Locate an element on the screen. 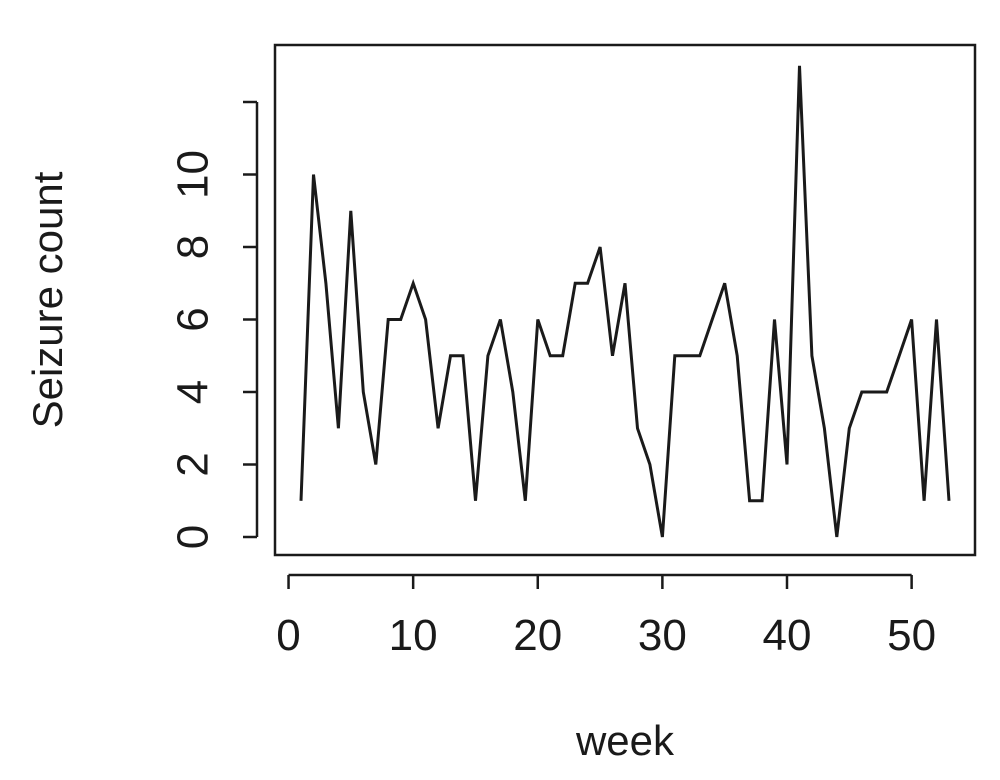 This screenshot has height=780, width=1000. x-tick-label: 0 is located at coordinates (288, 635).